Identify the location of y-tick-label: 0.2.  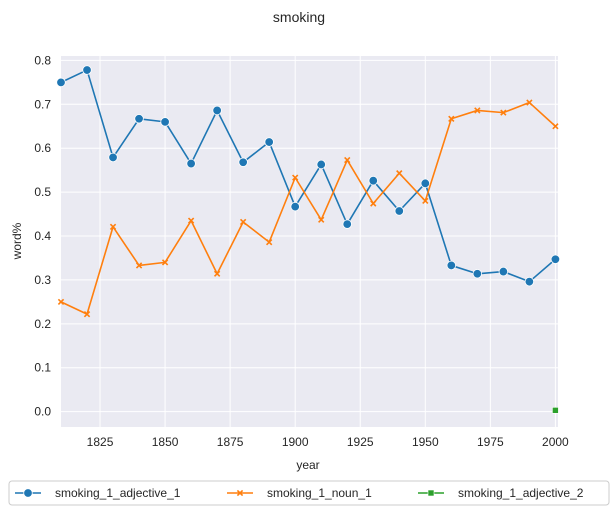
(42, 324).